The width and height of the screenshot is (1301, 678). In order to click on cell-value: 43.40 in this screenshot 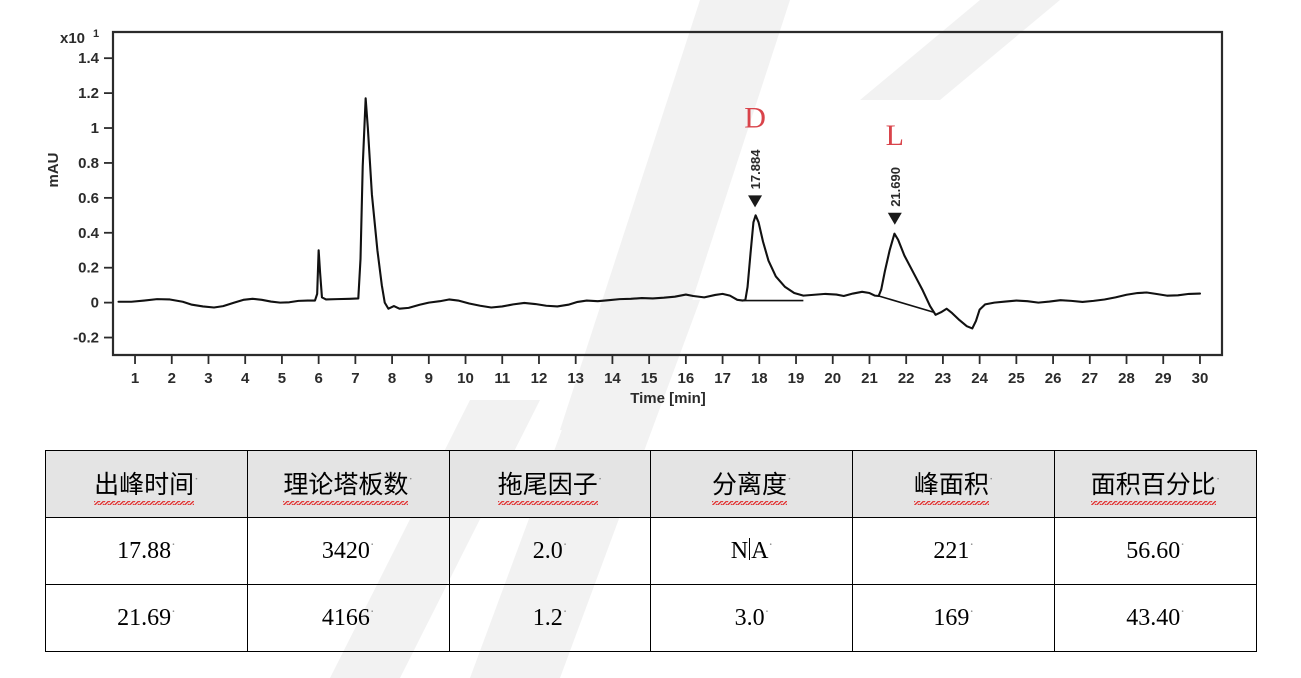, I will do `click(1153, 617)`.